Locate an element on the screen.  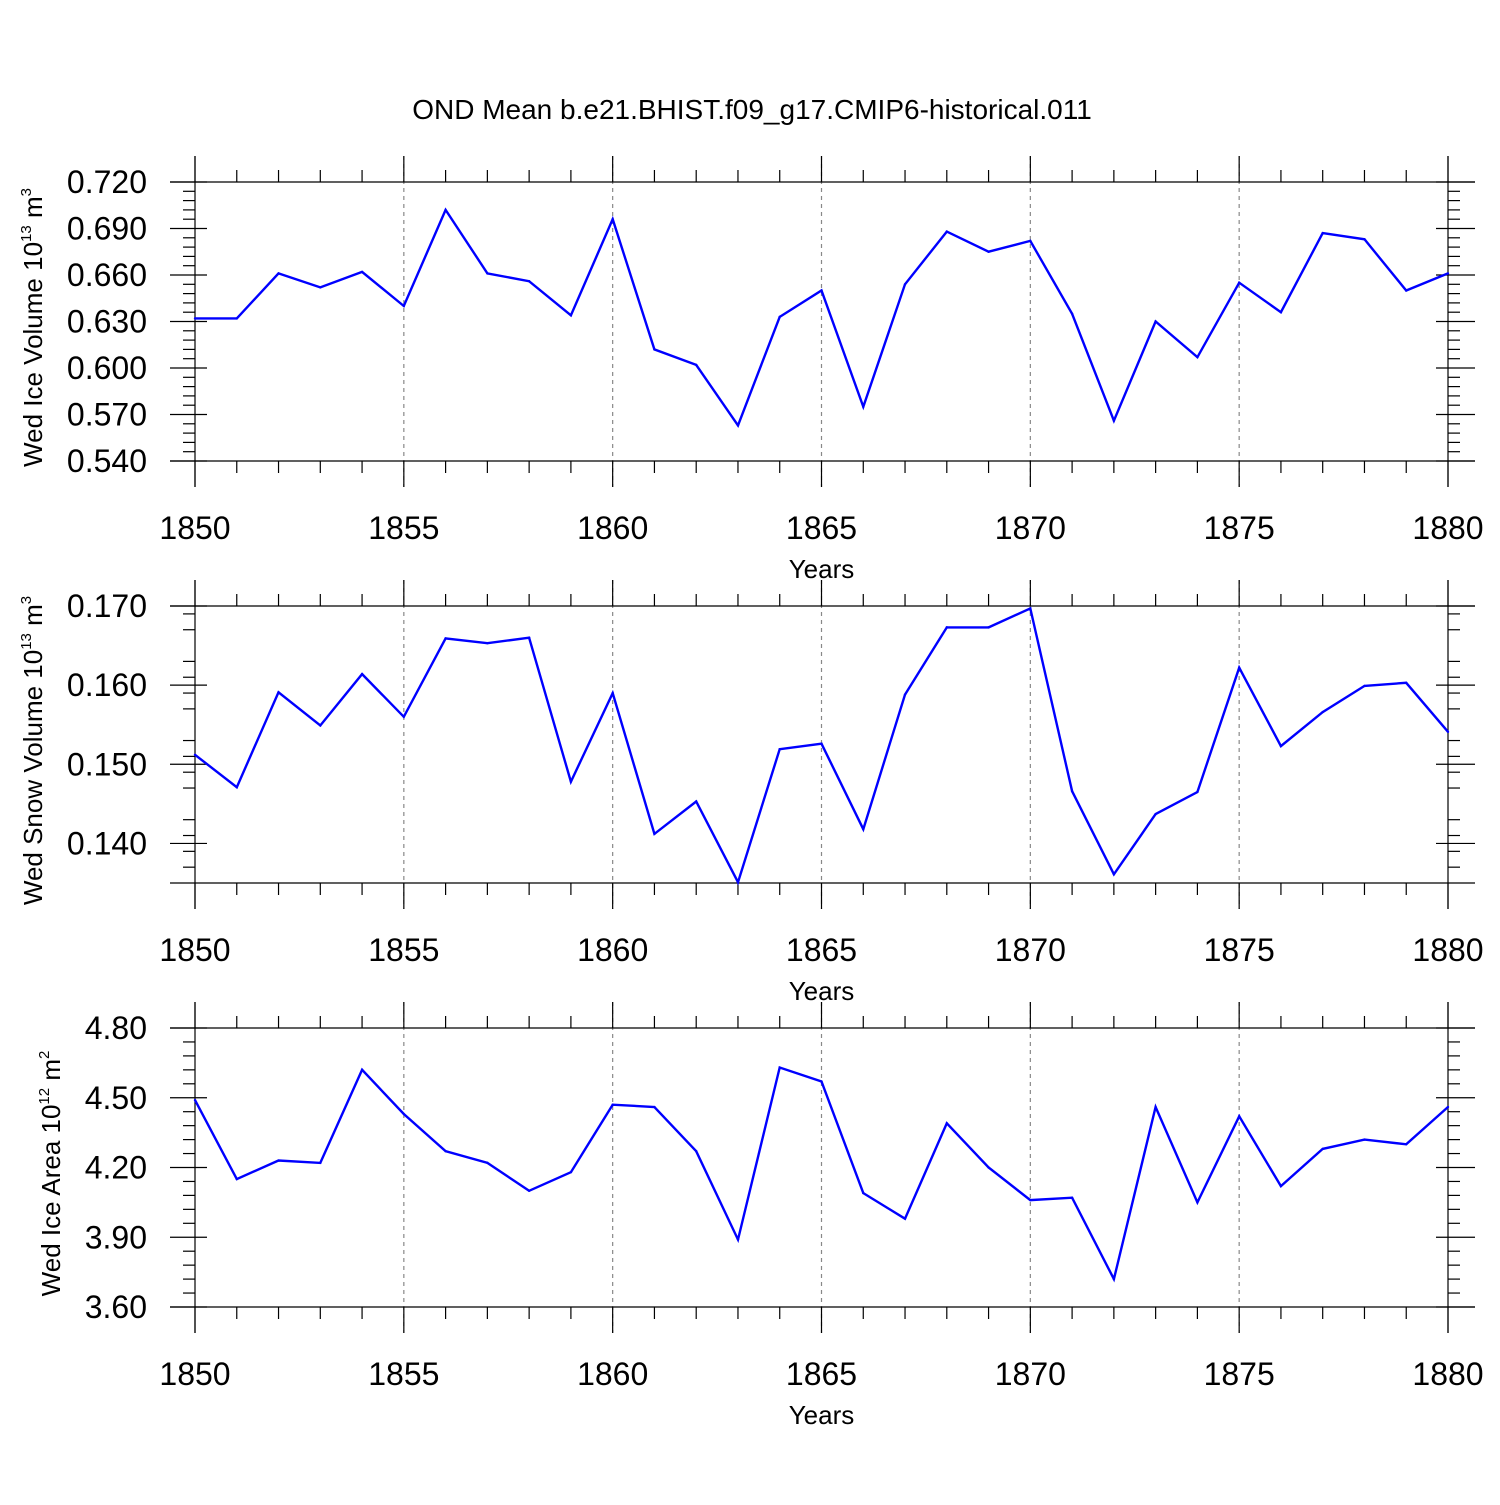
y-tick-label: 0.540 is located at coordinates (107, 461).